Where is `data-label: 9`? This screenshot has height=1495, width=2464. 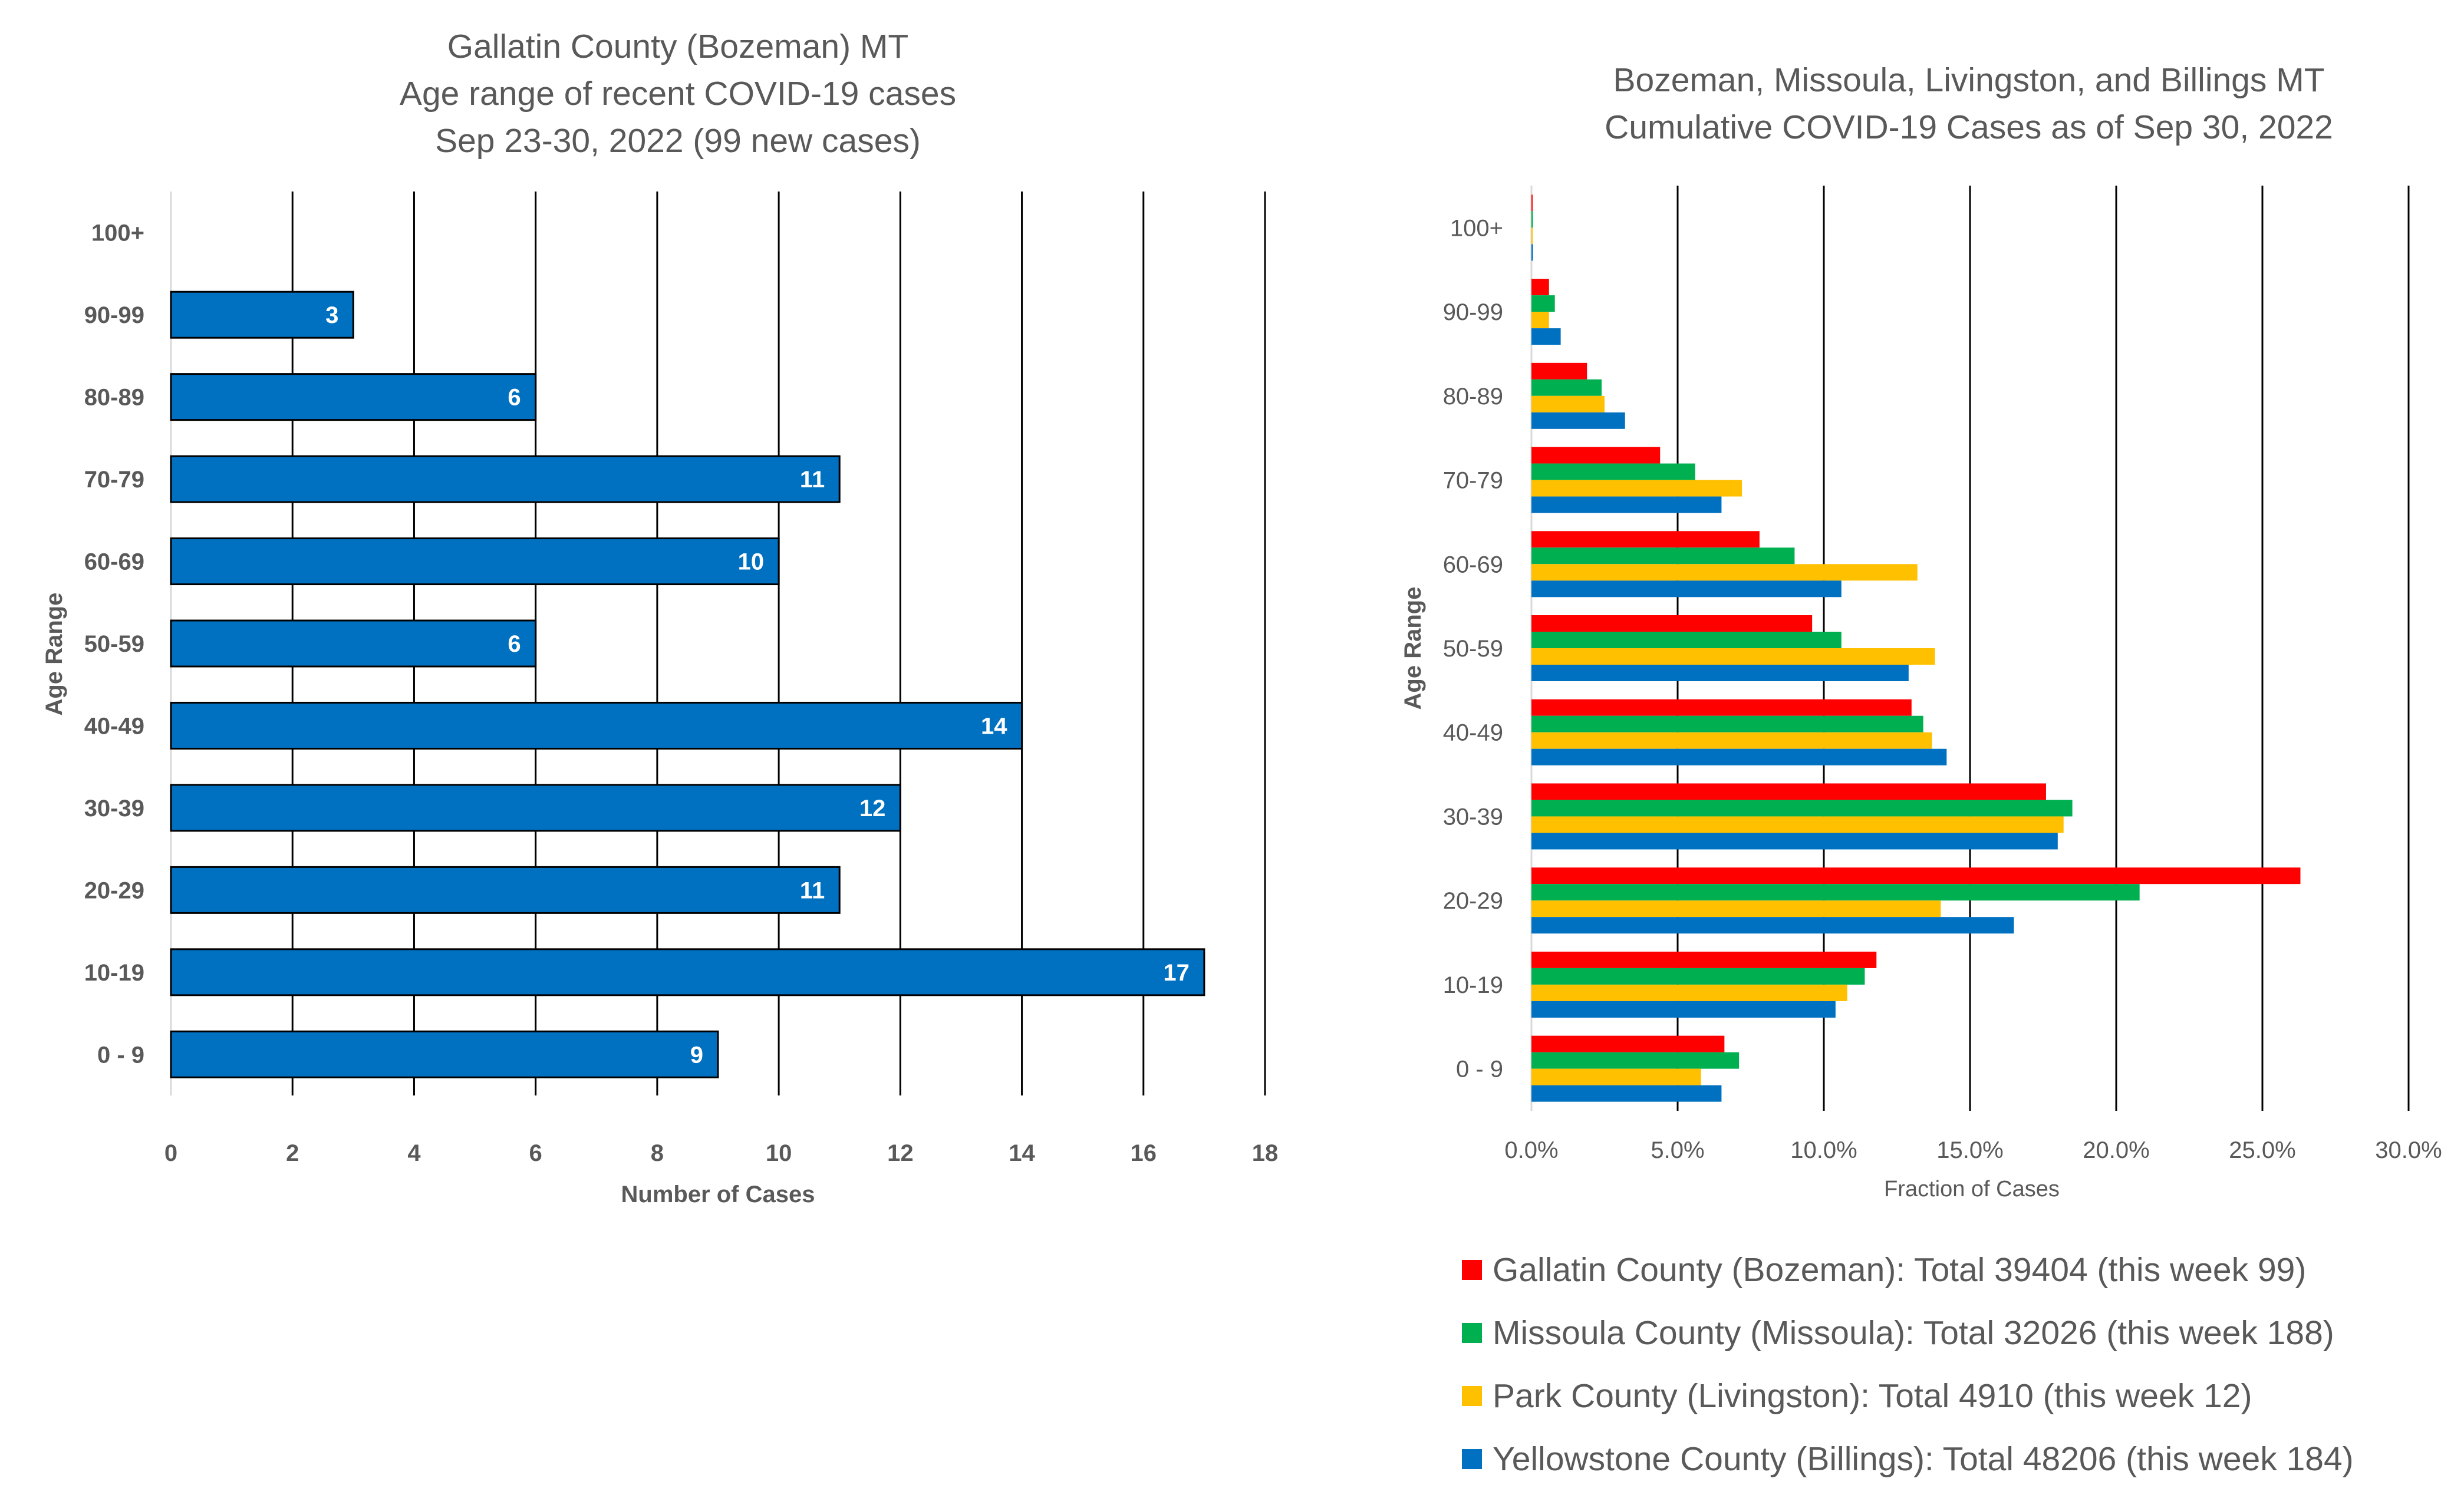 data-label: 9 is located at coordinates (696, 1055).